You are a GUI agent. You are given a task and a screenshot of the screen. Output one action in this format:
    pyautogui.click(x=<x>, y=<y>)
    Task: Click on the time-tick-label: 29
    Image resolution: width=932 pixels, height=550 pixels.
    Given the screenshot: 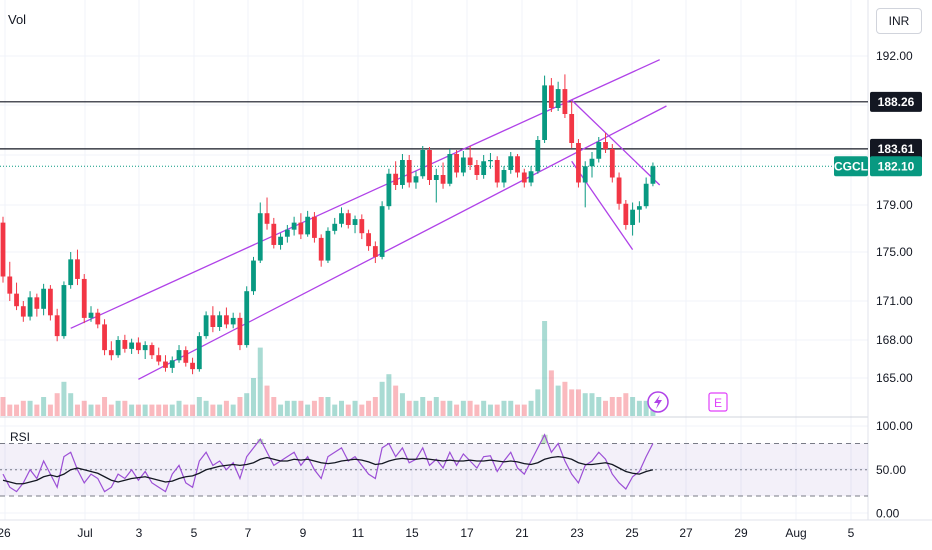 What is the action you would take?
    pyautogui.click(x=741, y=533)
    